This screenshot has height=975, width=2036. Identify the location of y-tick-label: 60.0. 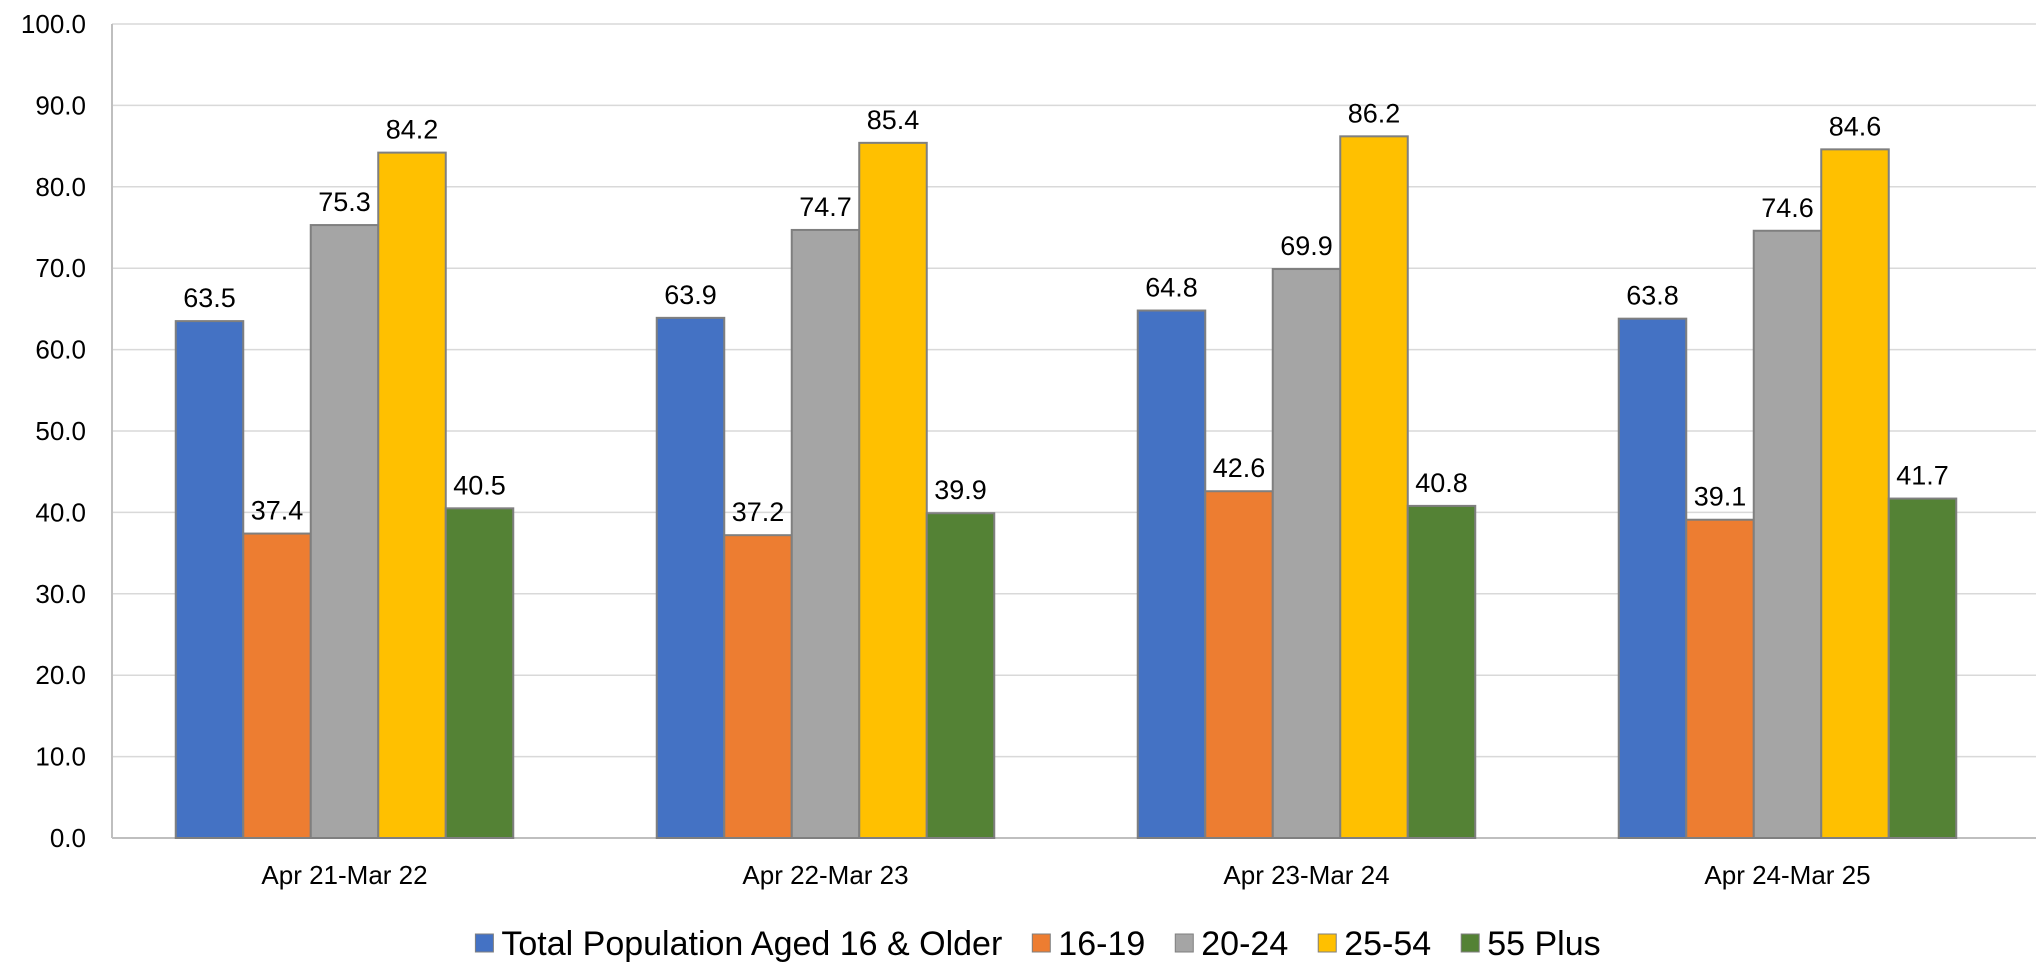
(60, 350).